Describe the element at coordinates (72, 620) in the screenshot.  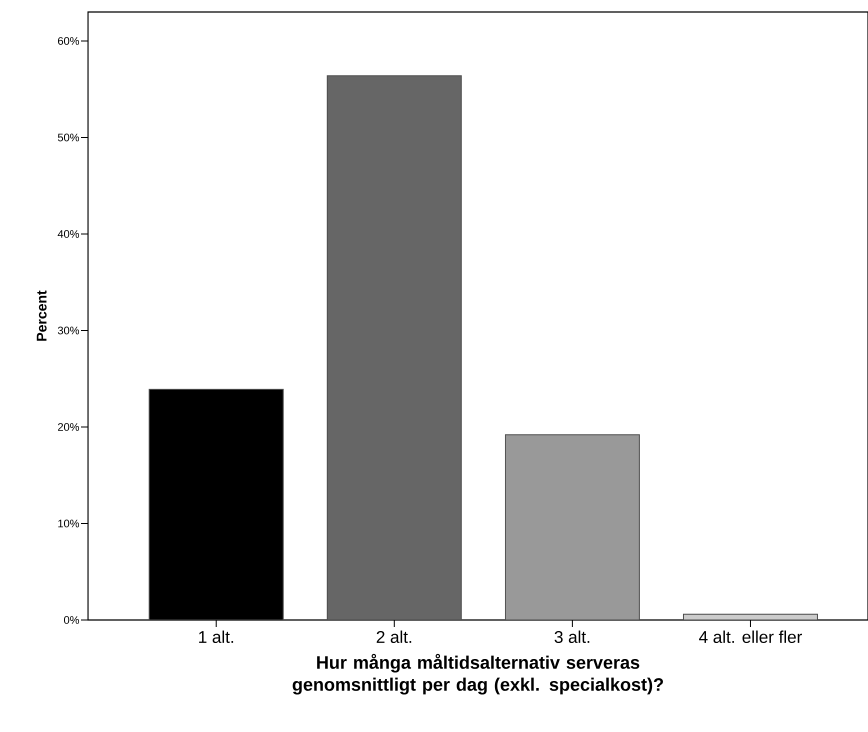
I see `y-tick-label: 0%` at that location.